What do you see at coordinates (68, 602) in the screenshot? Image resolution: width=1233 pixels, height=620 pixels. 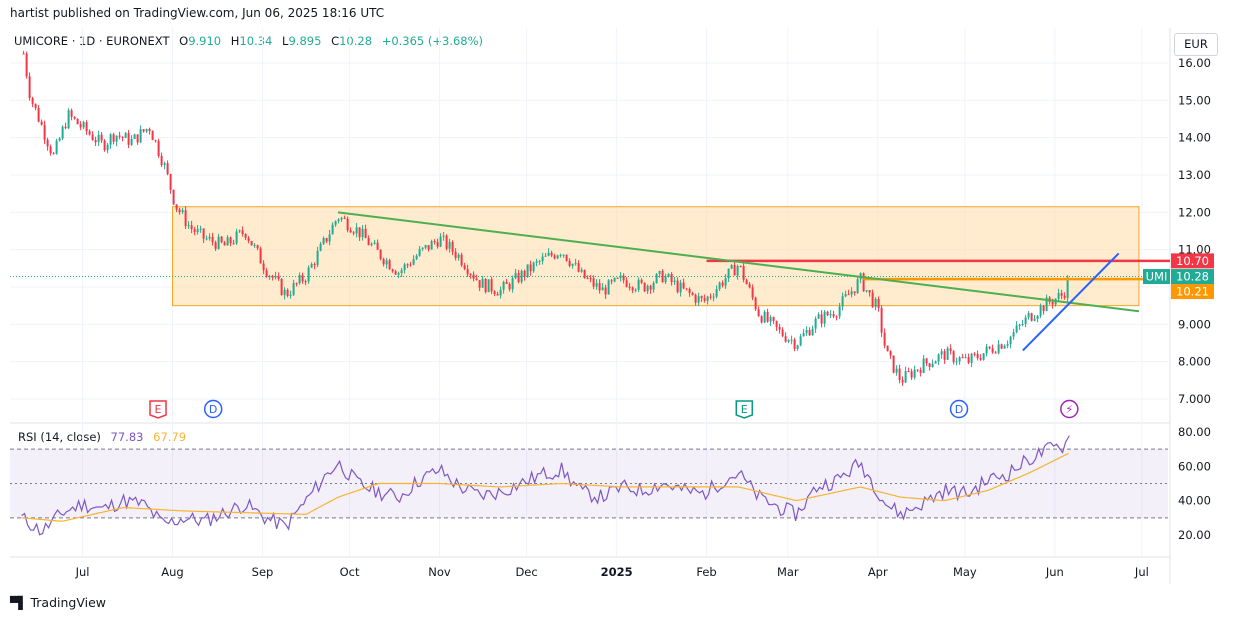 I see `tradingview-brand: TradingView` at bounding box center [68, 602].